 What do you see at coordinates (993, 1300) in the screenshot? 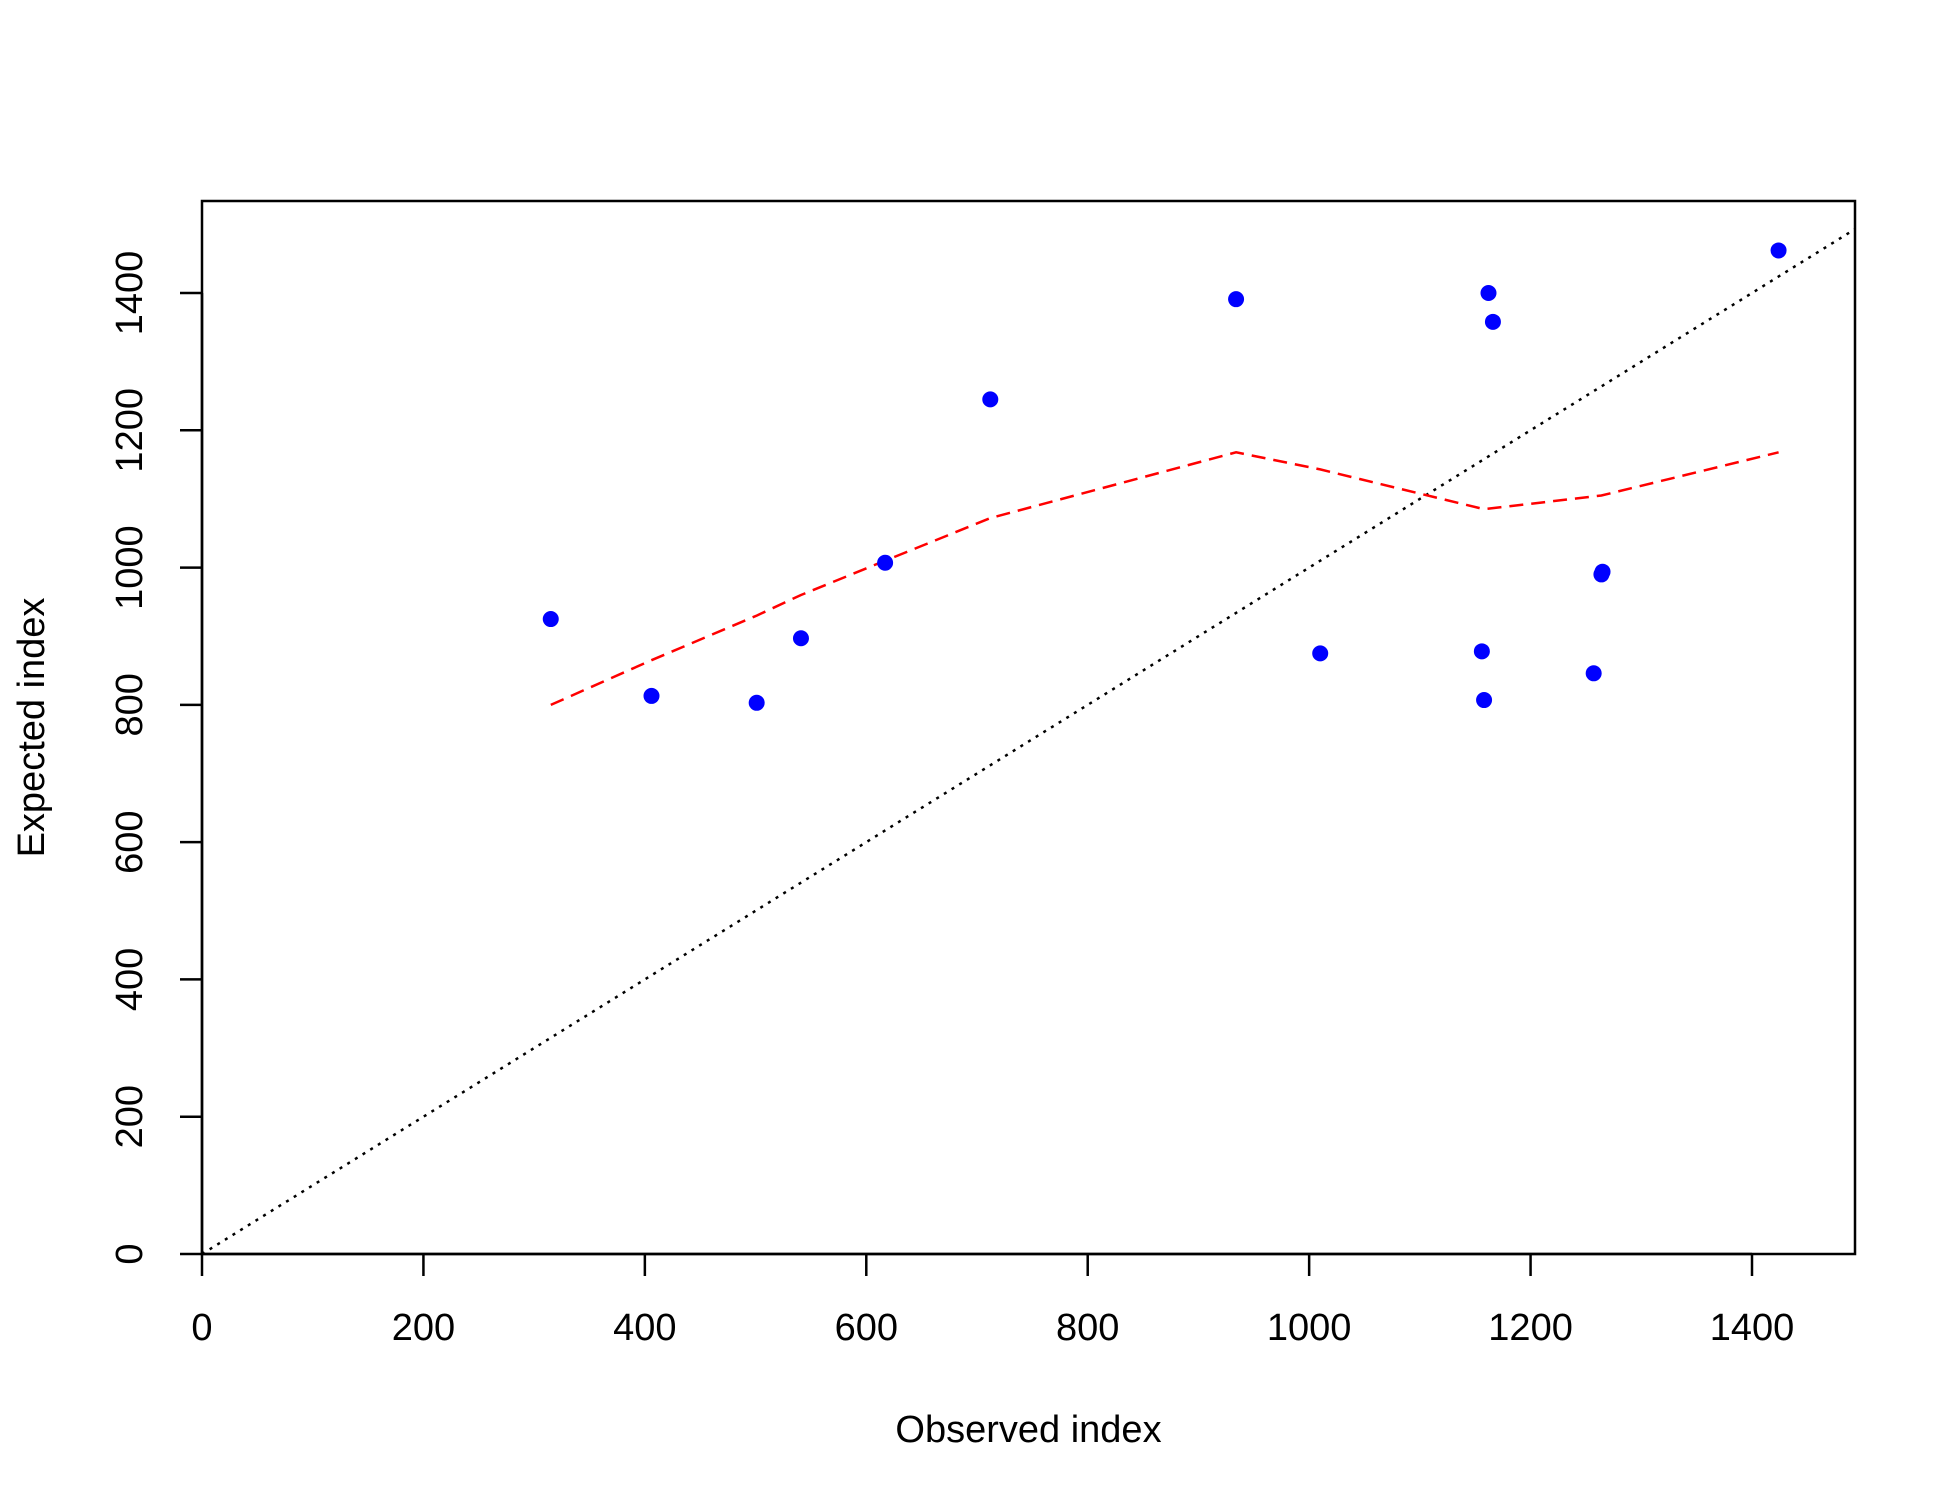
I see `x-axis: 0 200 400 600 800 1000 1200 1400` at bounding box center [993, 1300].